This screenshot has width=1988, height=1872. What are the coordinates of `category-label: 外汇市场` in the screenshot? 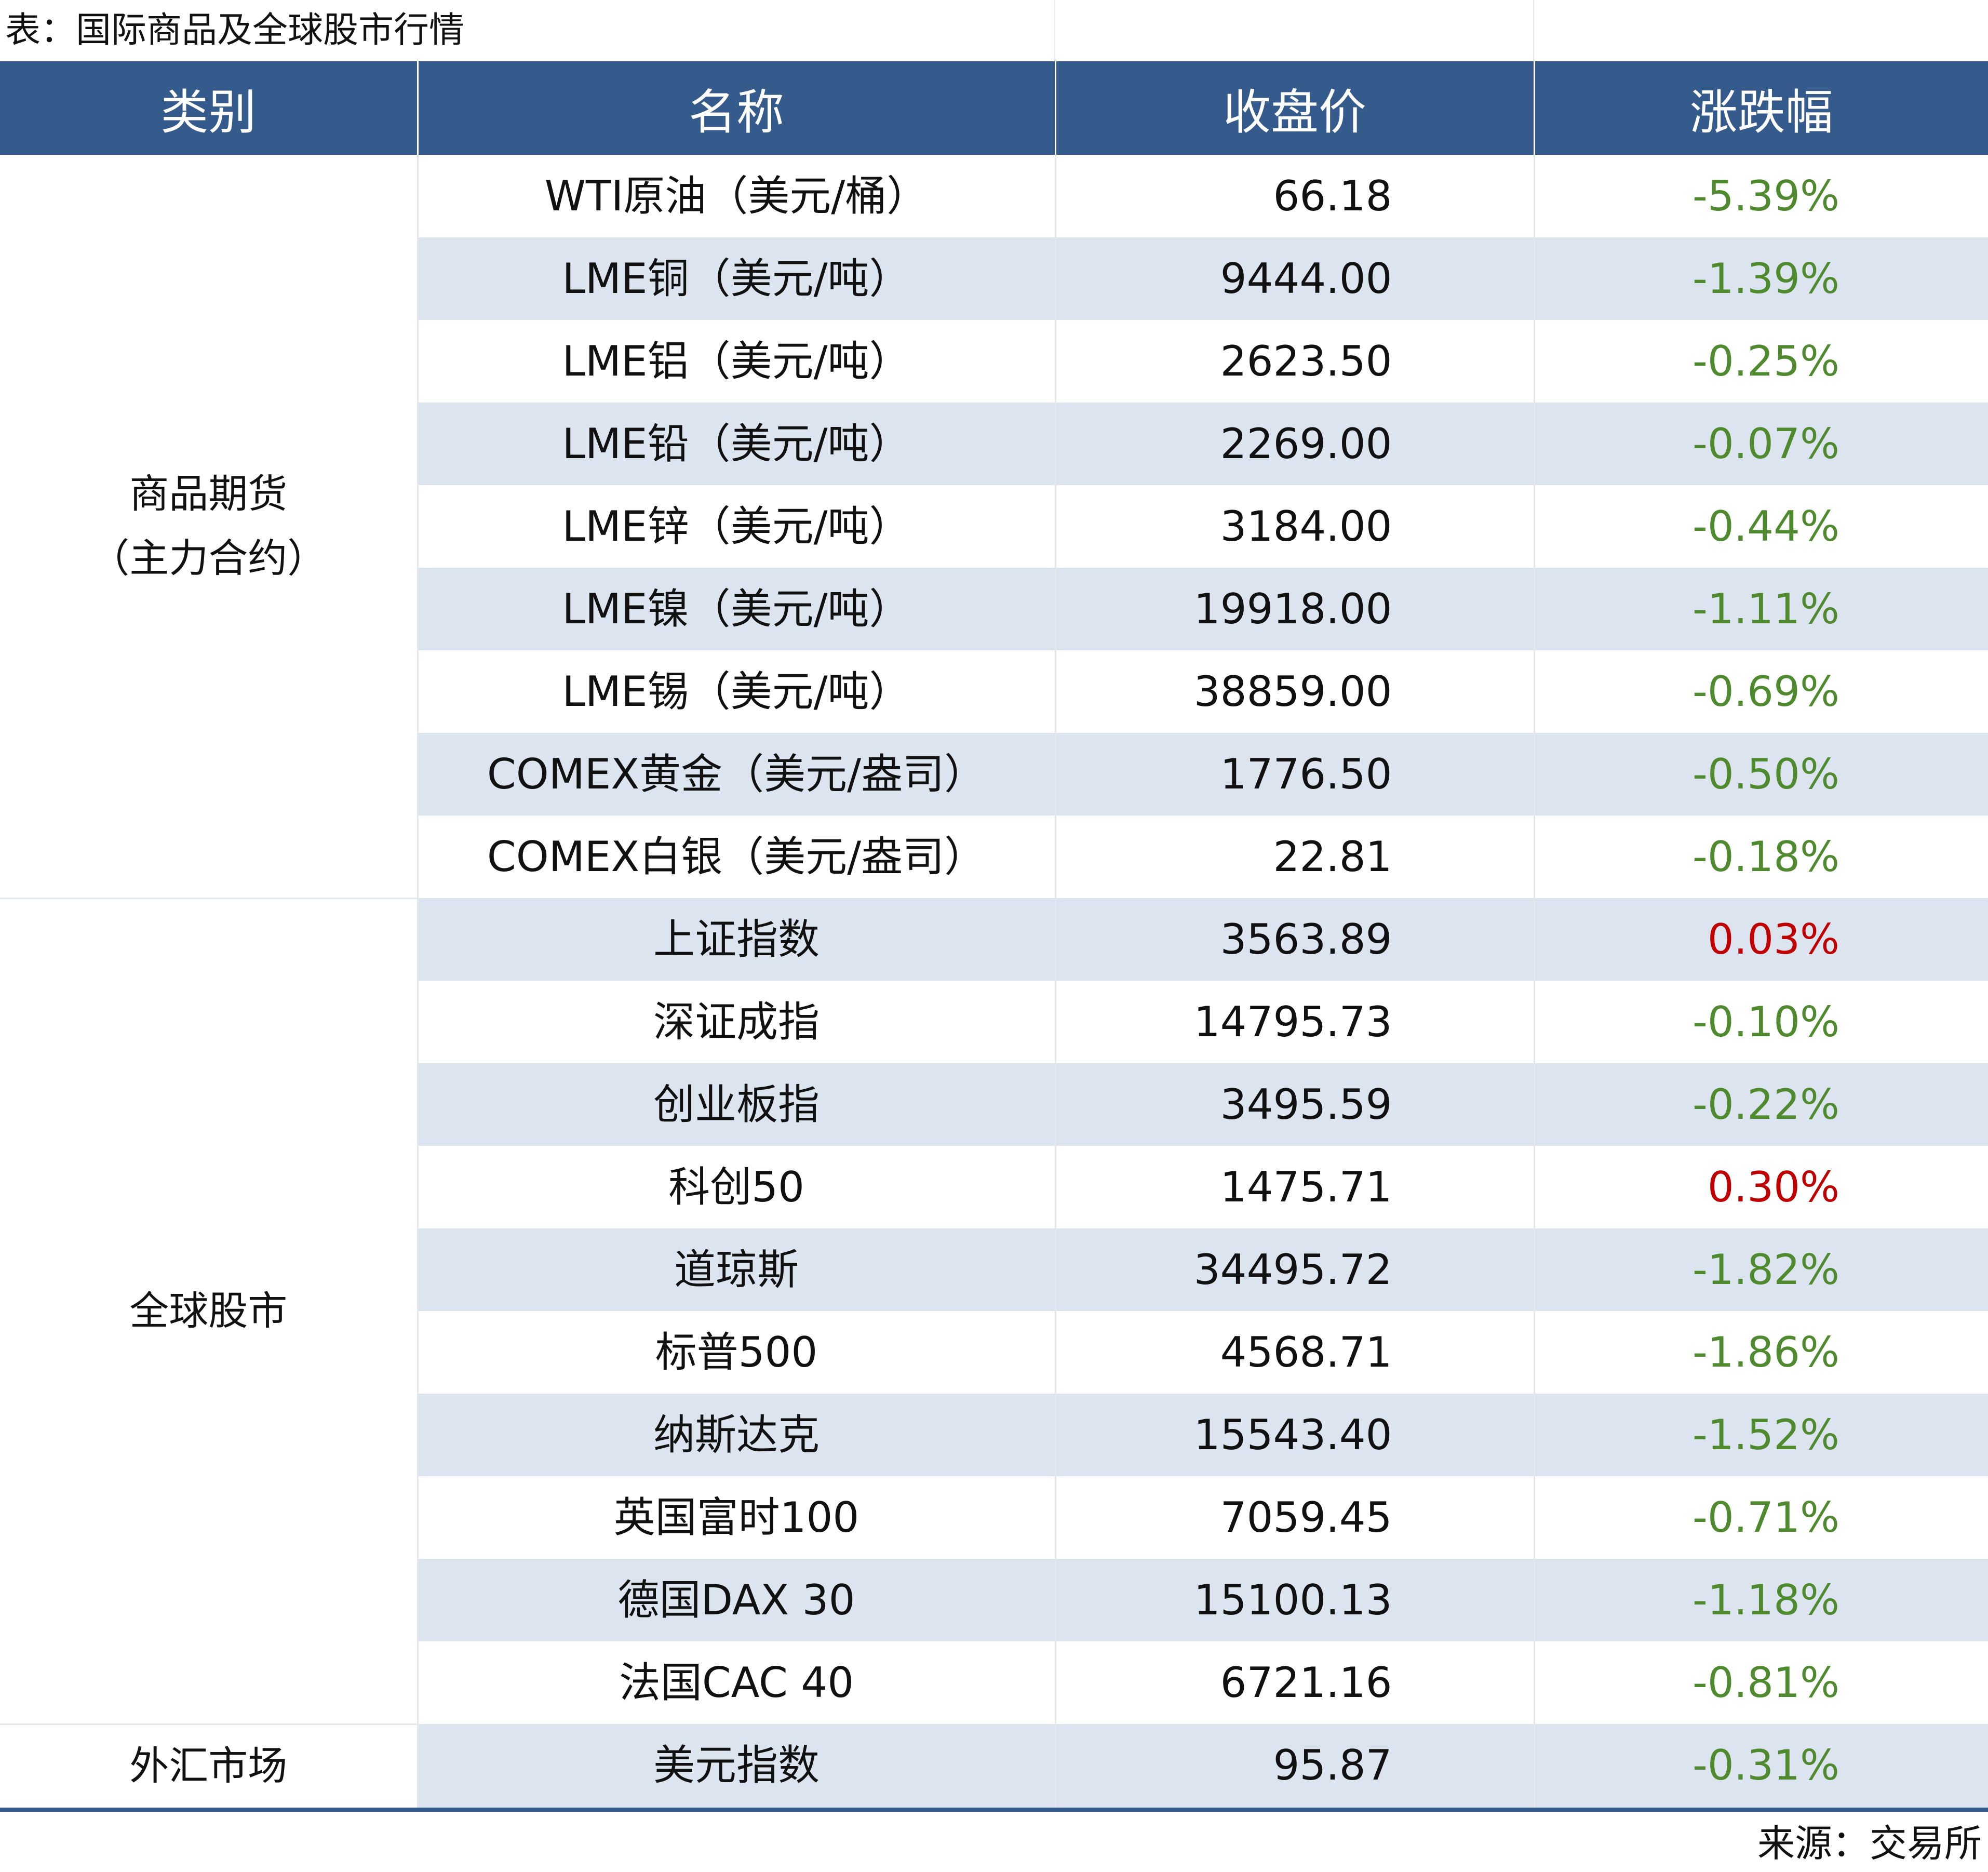 It's located at (208, 1766).